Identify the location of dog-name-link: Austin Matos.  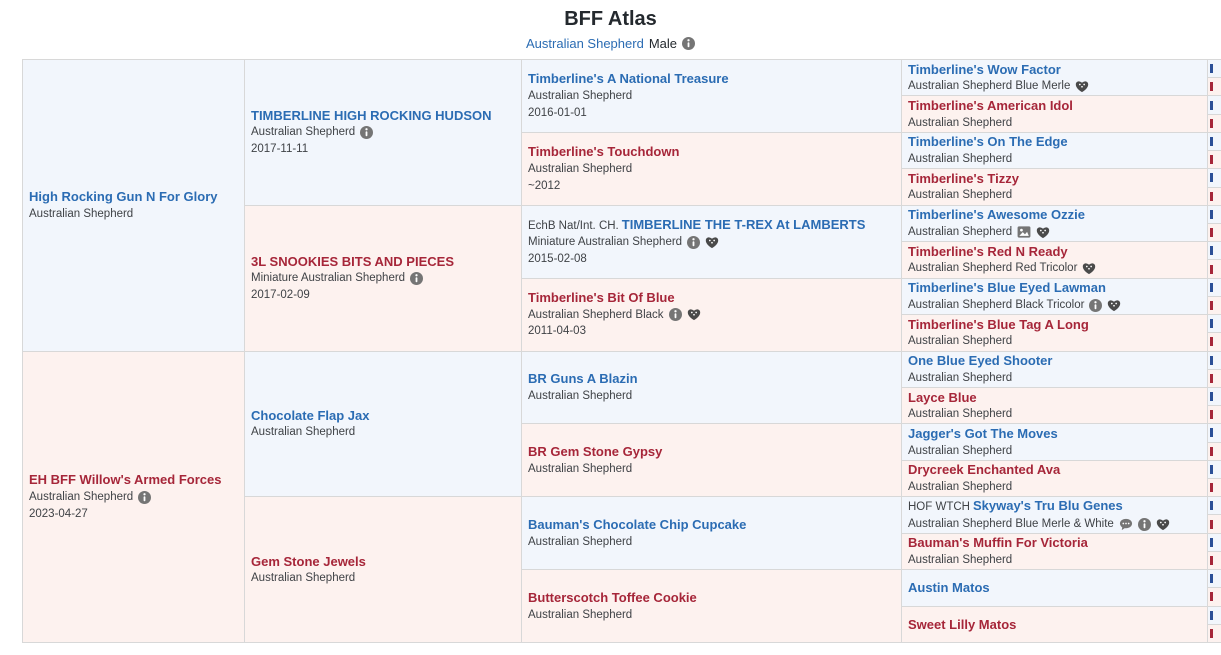
(949, 588).